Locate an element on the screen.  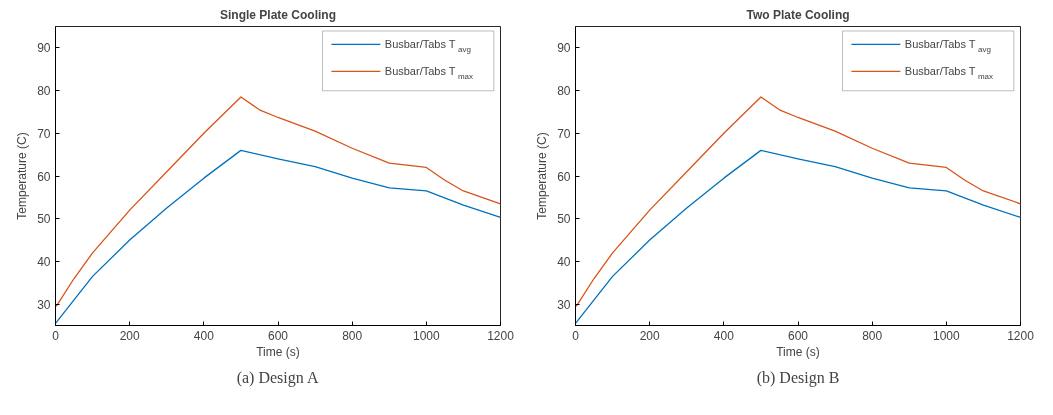
chart-title: Single Plate Cooling is located at coordinates (278, 14).